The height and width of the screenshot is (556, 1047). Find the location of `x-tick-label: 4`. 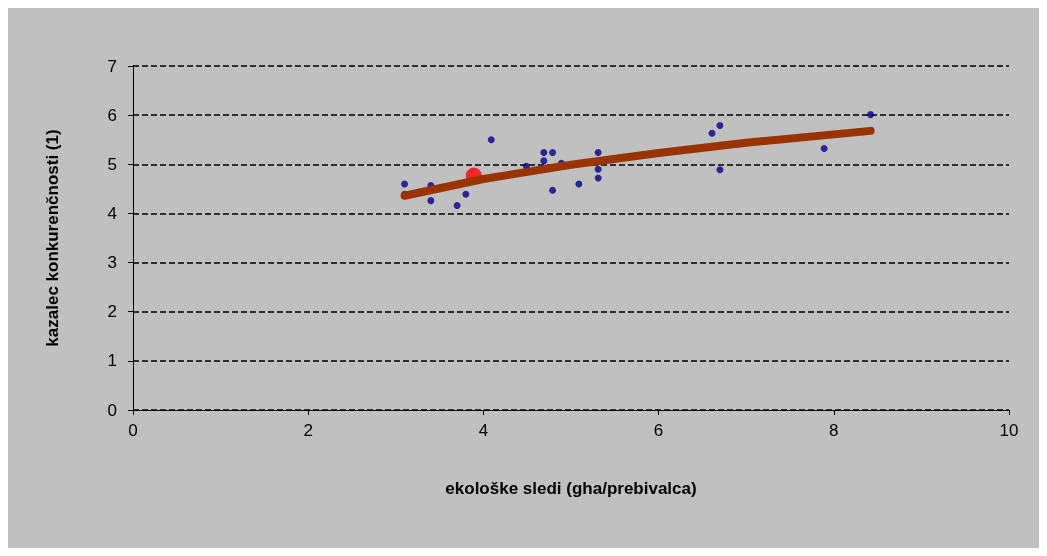

x-tick-label: 4 is located at coordinates (483, 430).